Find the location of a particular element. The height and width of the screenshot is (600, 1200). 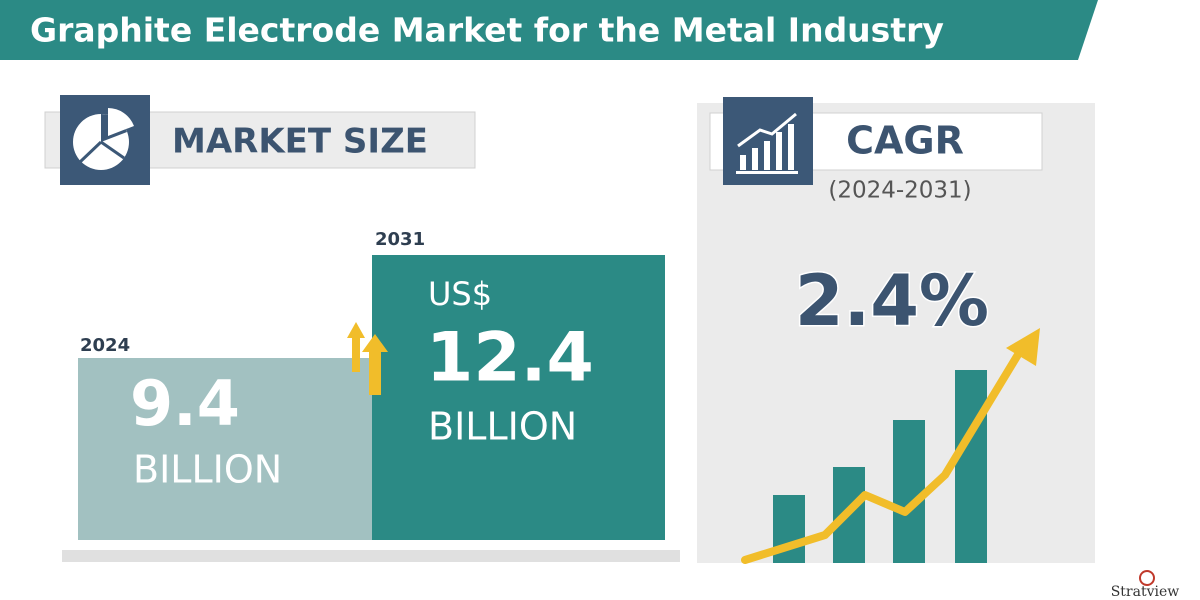

value: 9.4 is located at coordinates (185, 403).